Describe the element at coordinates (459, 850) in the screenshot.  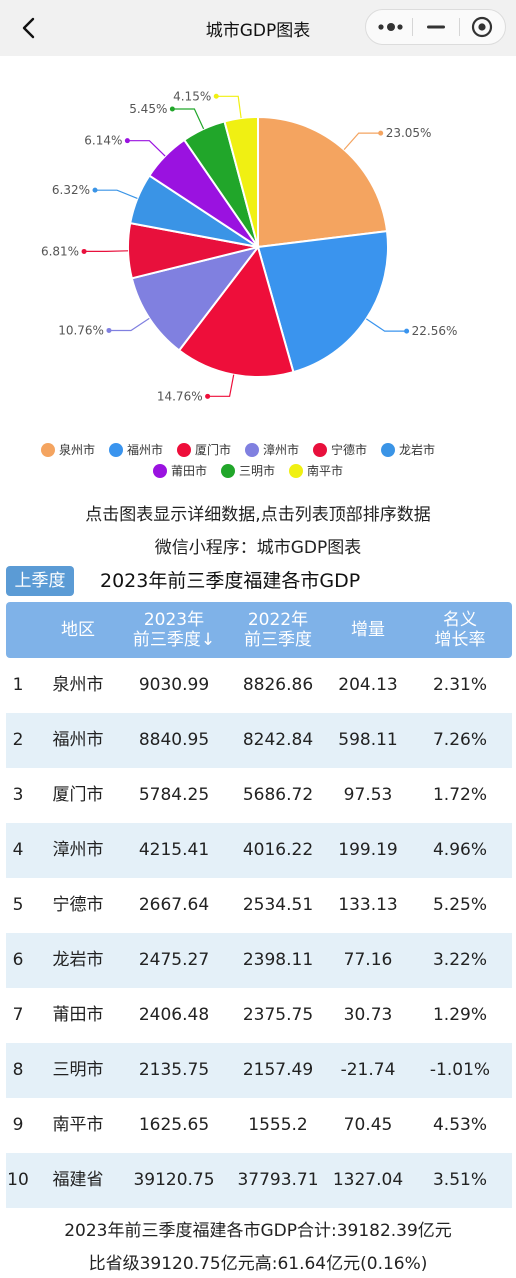
I see `cell-rate: 4.96%` at that location.